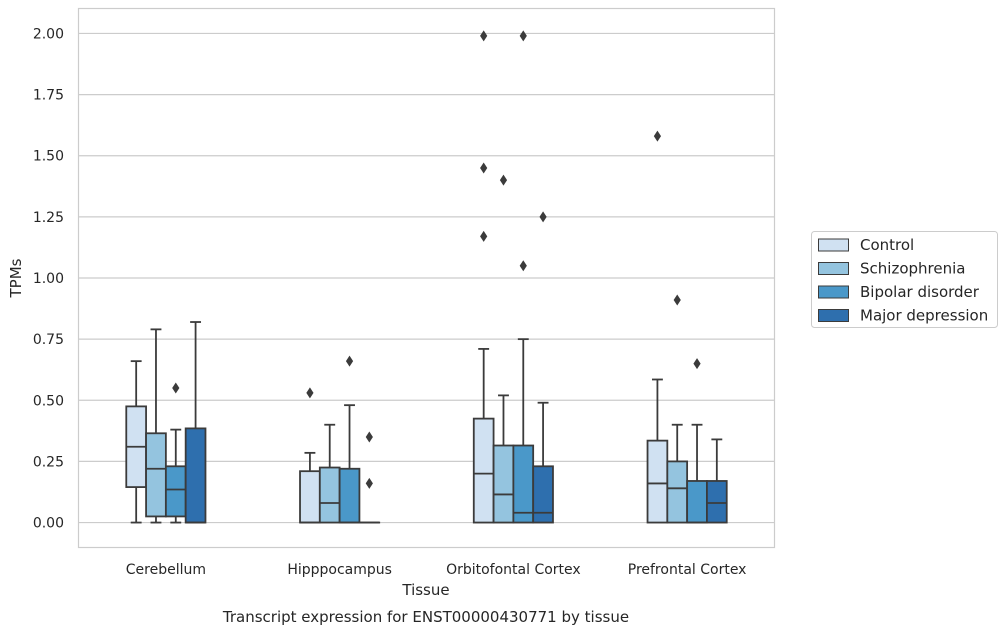  What do you see at coordinates (48, 401) in the screenshot?
I see `y-tick-label: 0.50` at bounding box center [48, 401].